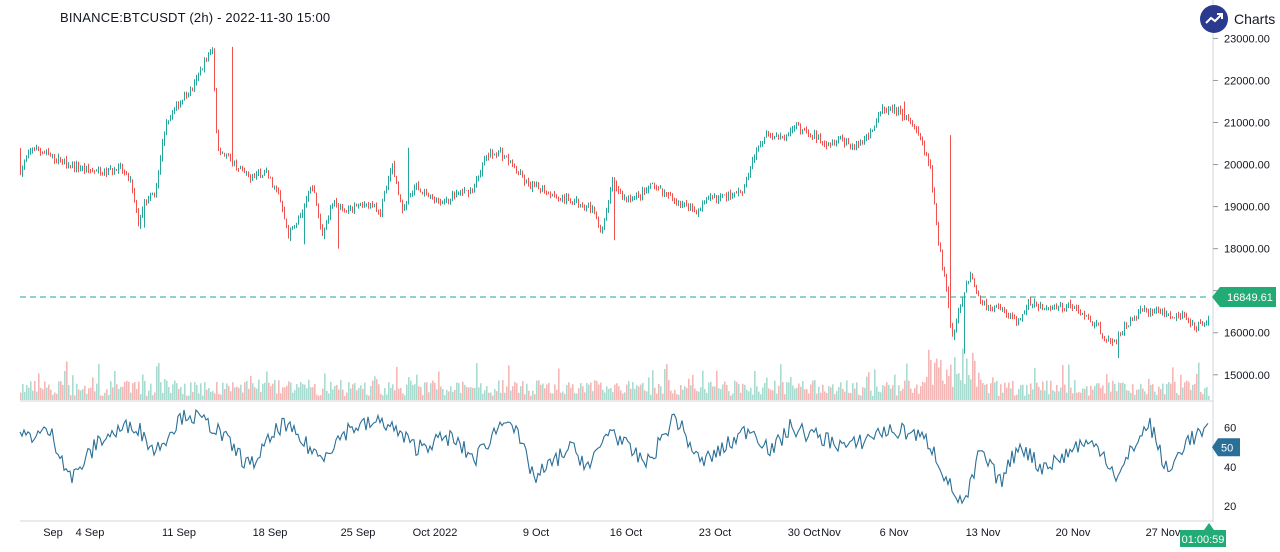 The height and width of the screenshot is (552, 1280). Describe the element at coordinates (1247, 39) in the screenshot. I see `price-tick-label: 23000.00` at that location.